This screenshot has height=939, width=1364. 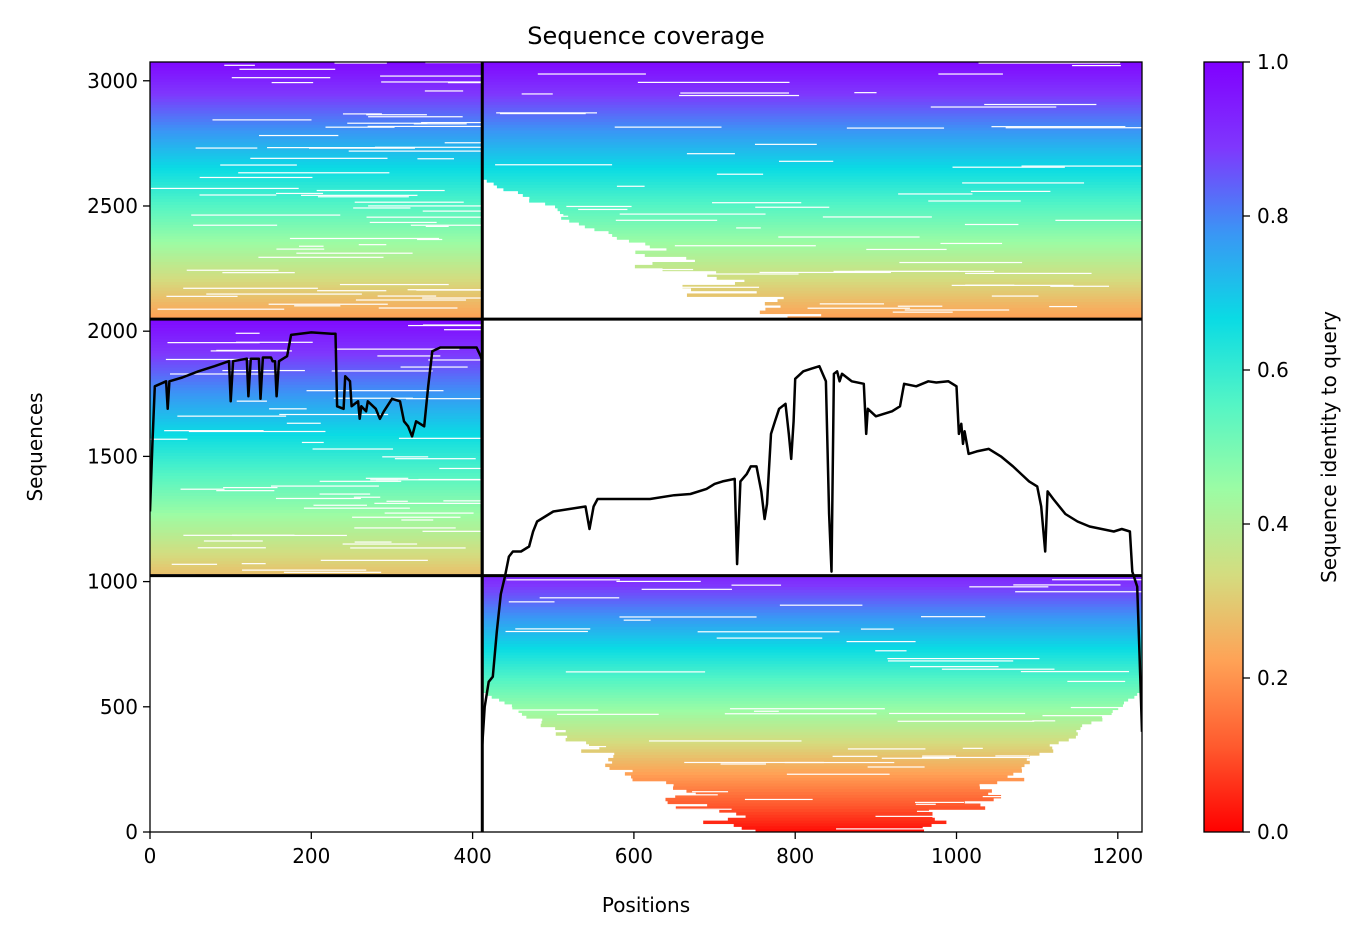 What do you see at coordinates (311, 856) in the screenshot?
I see `x-tick-label-200: 200` at bounding box center [311, 856].